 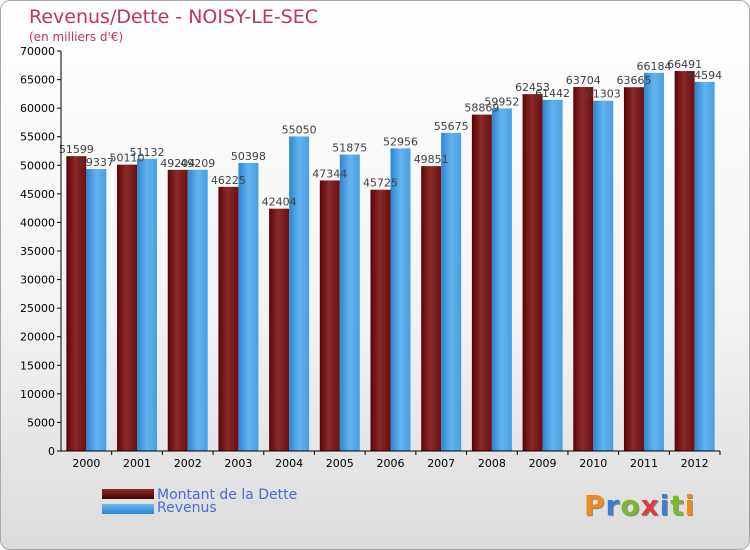 I want to click on y-tick-label: 50000, so click(x=37, y=165).